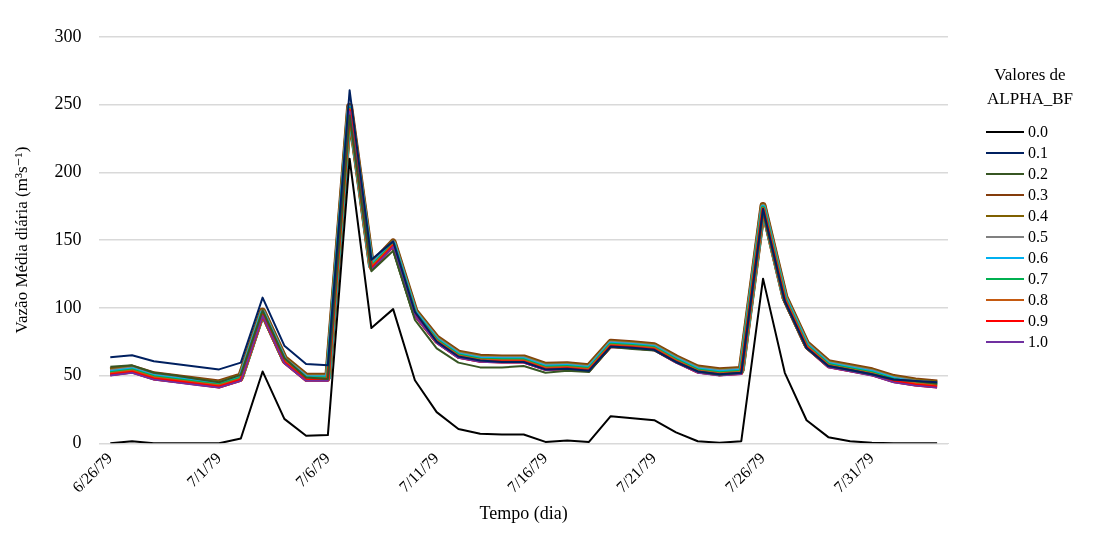 The width and height of the screenshot is (1105, 537). Describe the element at coordinates (1038, 194) in the screenshot. I see `legend-label: 0.3` at that location.